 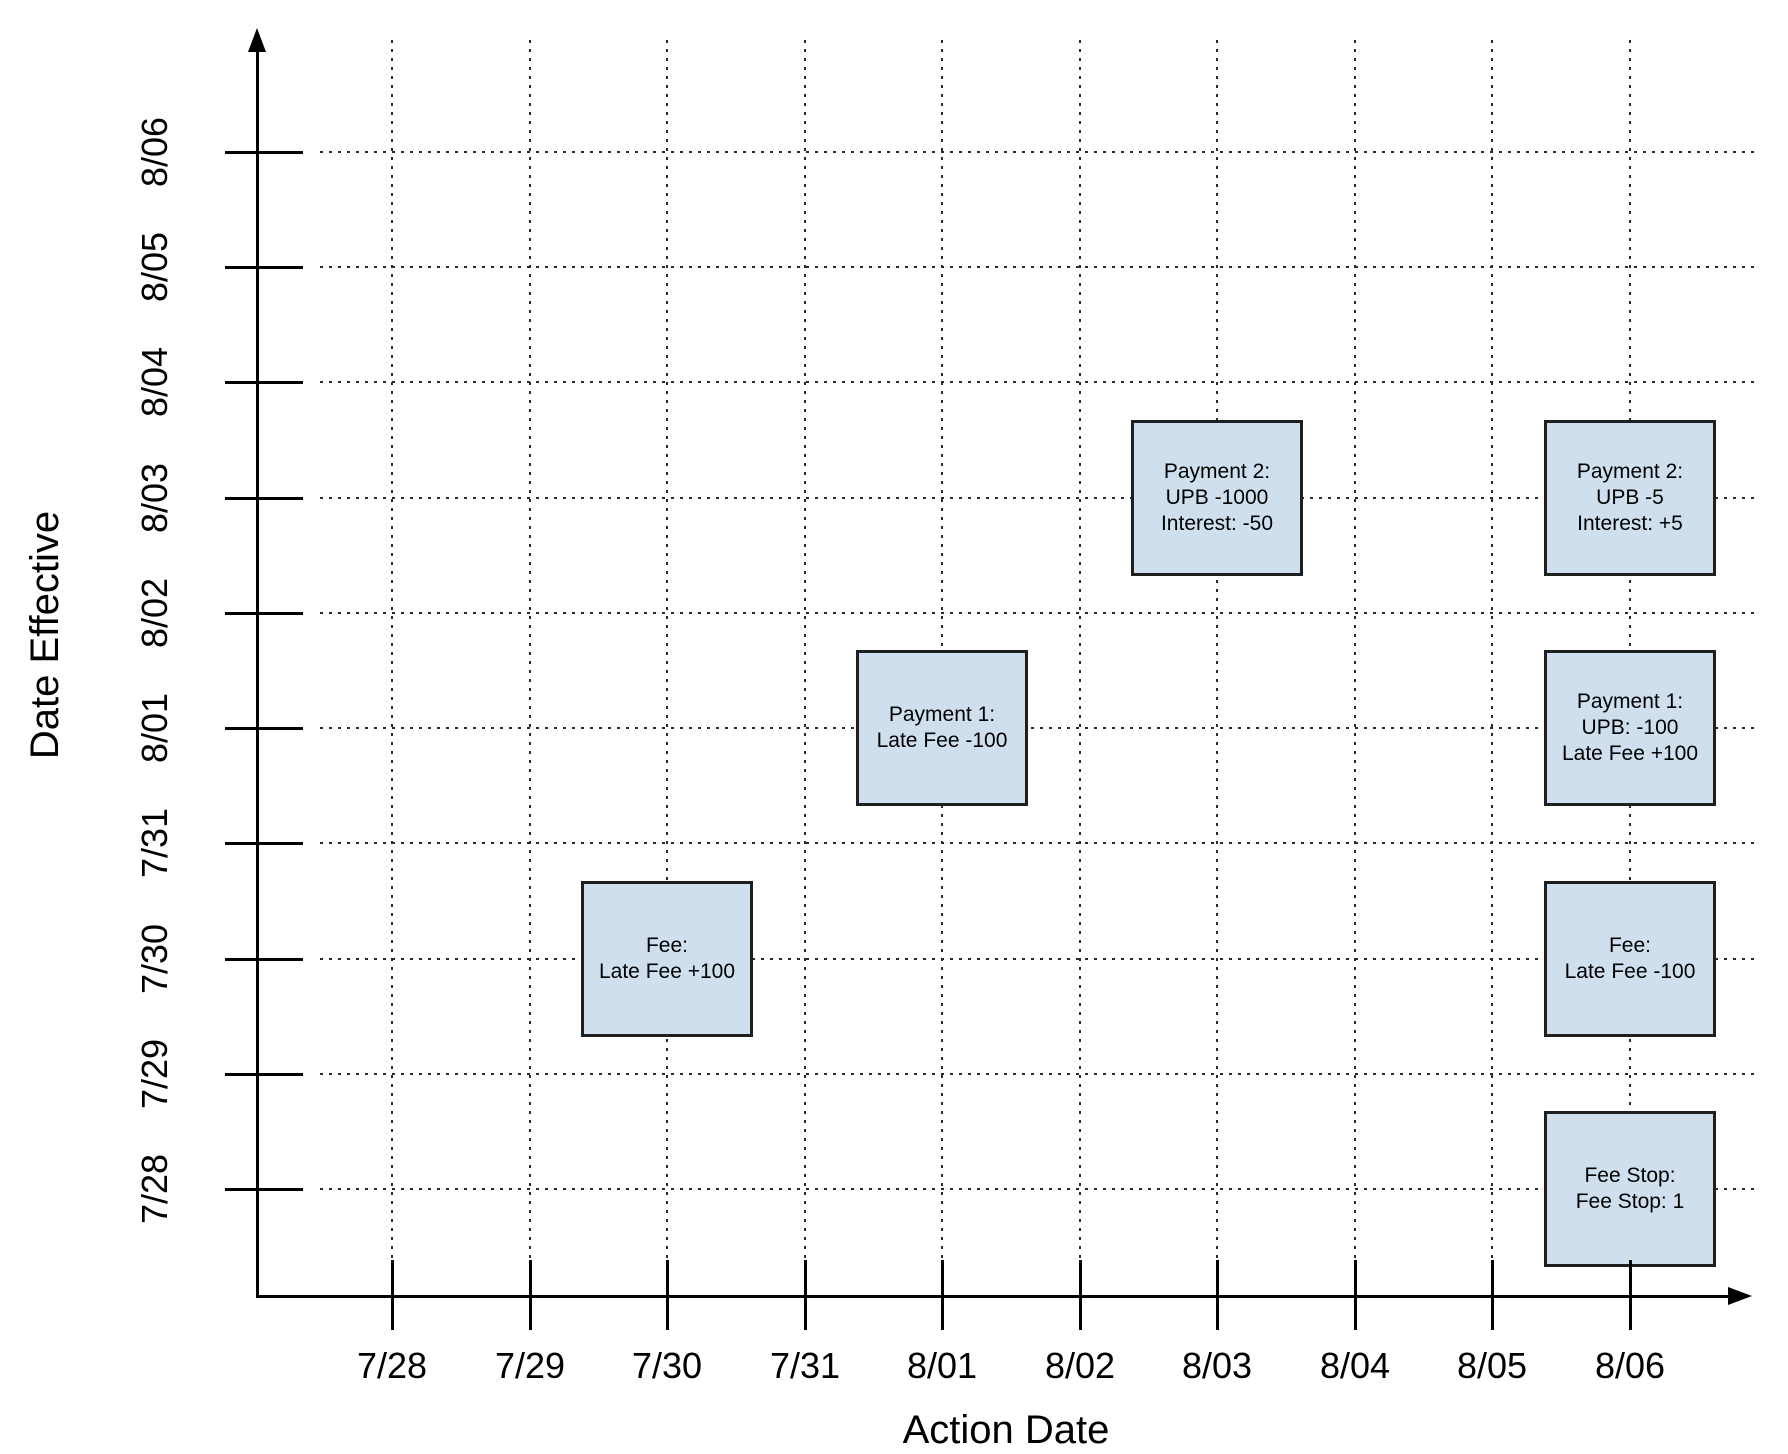 I want to click on event-box-fee-reversal-8-06: Fee: Late Fee -100, so click(x=1630, y=959).